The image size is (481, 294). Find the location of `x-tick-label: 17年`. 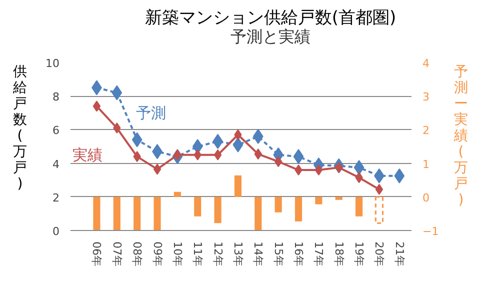

x-tick-label: 17年 is located at coordinates (319, 254).